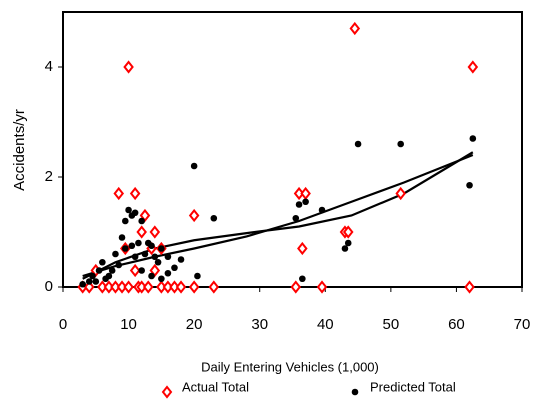  What do you see at coordinates (215, 386) in the screenshot?
I see `legend-label: Actual Total` at bounding box center [215, 386].